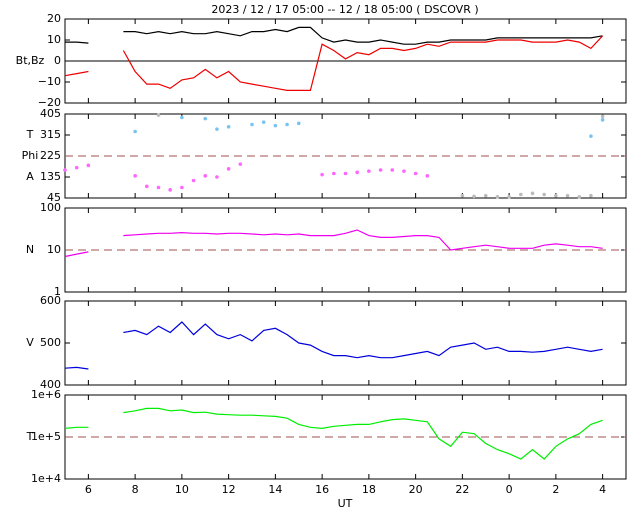 The width and height of the screenshot is (640, 512). I want to click on x-tick-label: 18, so click(369, 489).